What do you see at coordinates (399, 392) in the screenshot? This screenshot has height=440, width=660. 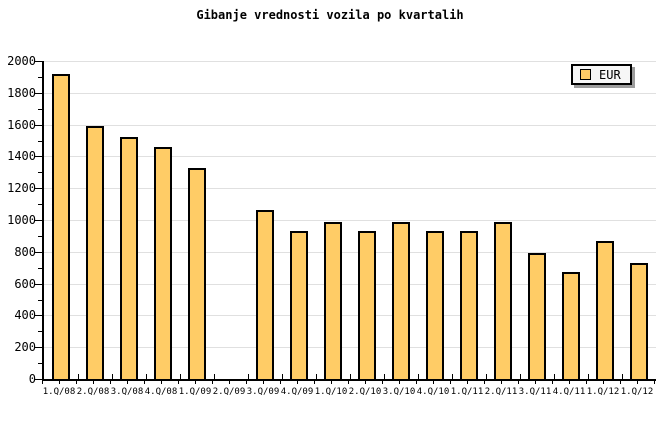 I see `x-axis-label: 3.Q/10` at bounding box center [399, 392].